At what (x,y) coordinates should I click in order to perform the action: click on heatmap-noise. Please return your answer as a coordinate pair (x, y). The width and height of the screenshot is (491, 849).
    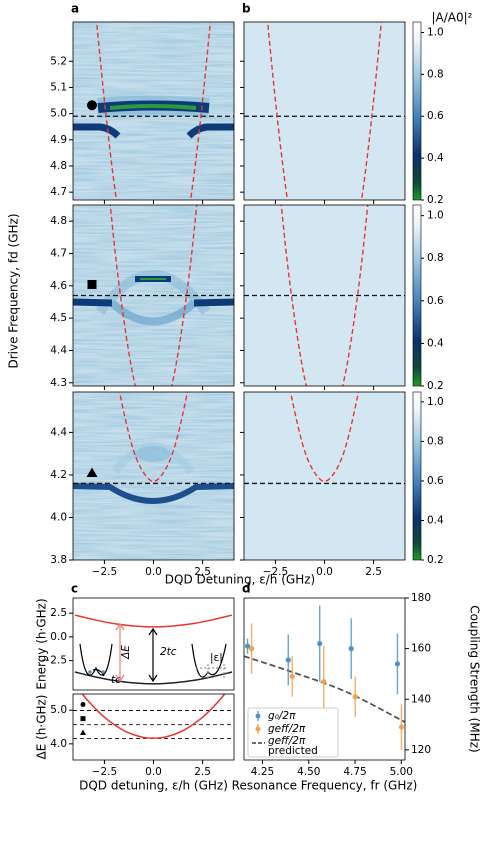
    Looking at the image, I should click on (153, 476).